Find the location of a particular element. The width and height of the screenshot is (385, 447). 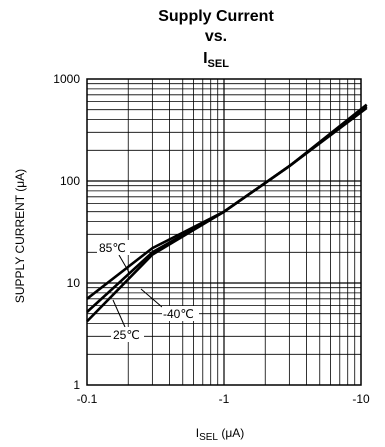

annotation-bg-minus40c is located at coordinates (180, 313).